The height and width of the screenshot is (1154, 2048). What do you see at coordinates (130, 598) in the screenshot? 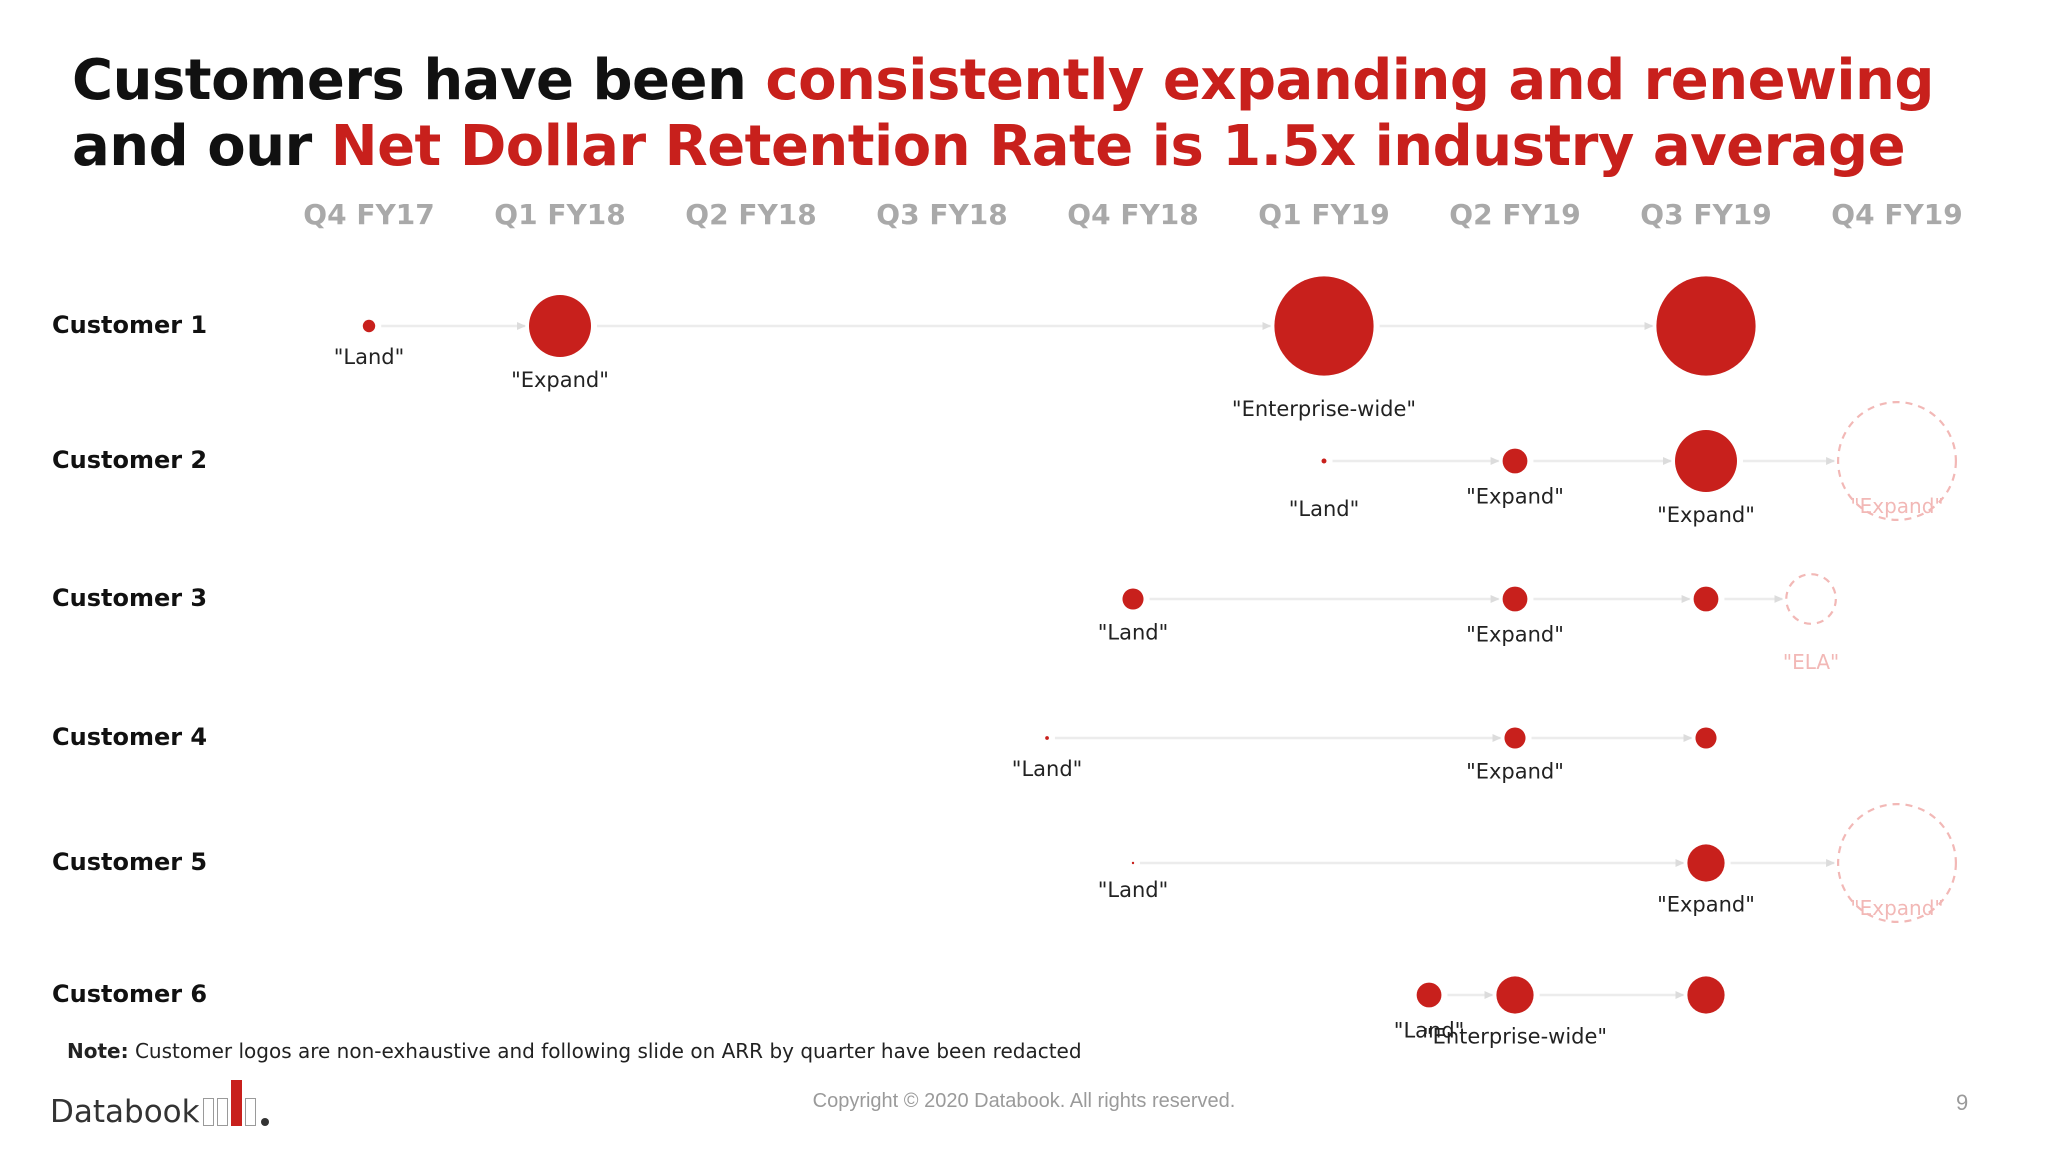
I see `customer-label: Customer 3` at bounding box center [130, 598].